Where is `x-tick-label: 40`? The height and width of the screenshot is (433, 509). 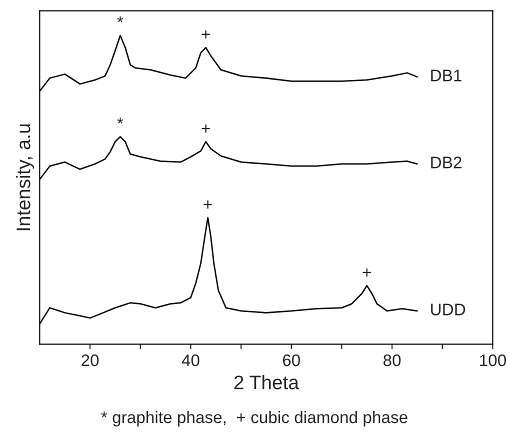
x-tick-label: 40 is located at coordinates (191, 360).